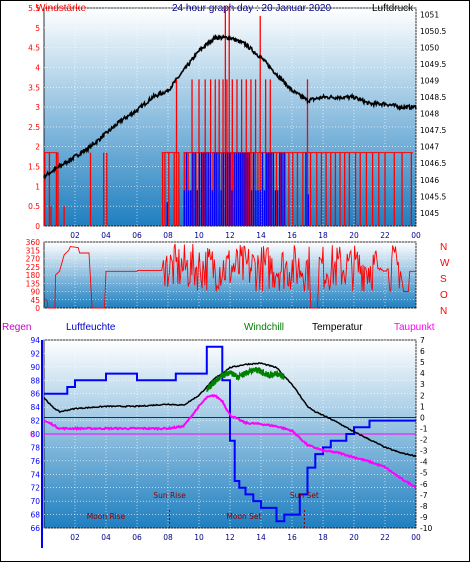 This screenshot has width=470, height=562. Describe the element at coordinates (422, 395) in the screenshot. I see `bot-right-tick-label: 2` at that location.